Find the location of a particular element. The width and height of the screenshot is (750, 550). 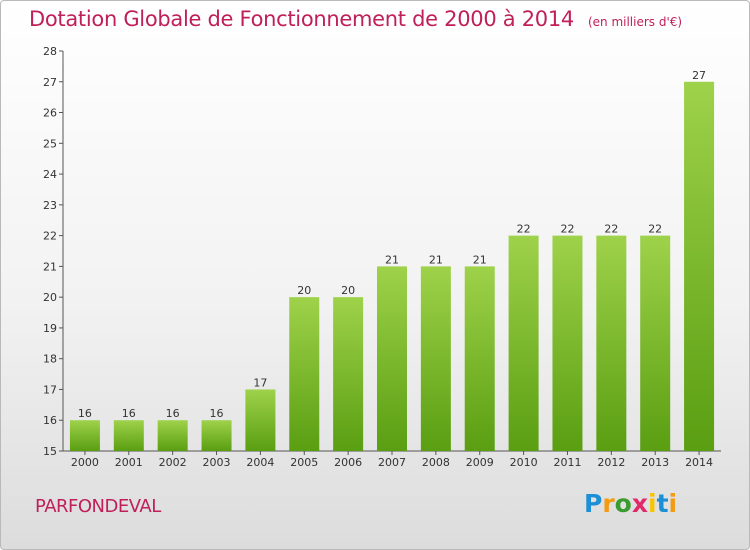

logo-letter: P is located at coordinates (593, 503).